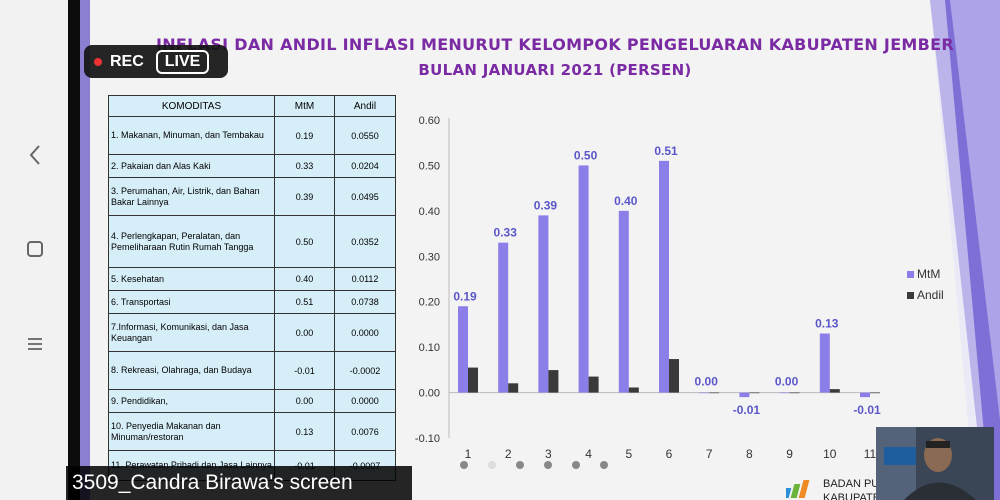 Image resolution: width=1000 pixels, height=500 pixels. Describe the element at coordinates (429, 303) in the screenshot. I see `y-tick-label: 0.20` at that location.